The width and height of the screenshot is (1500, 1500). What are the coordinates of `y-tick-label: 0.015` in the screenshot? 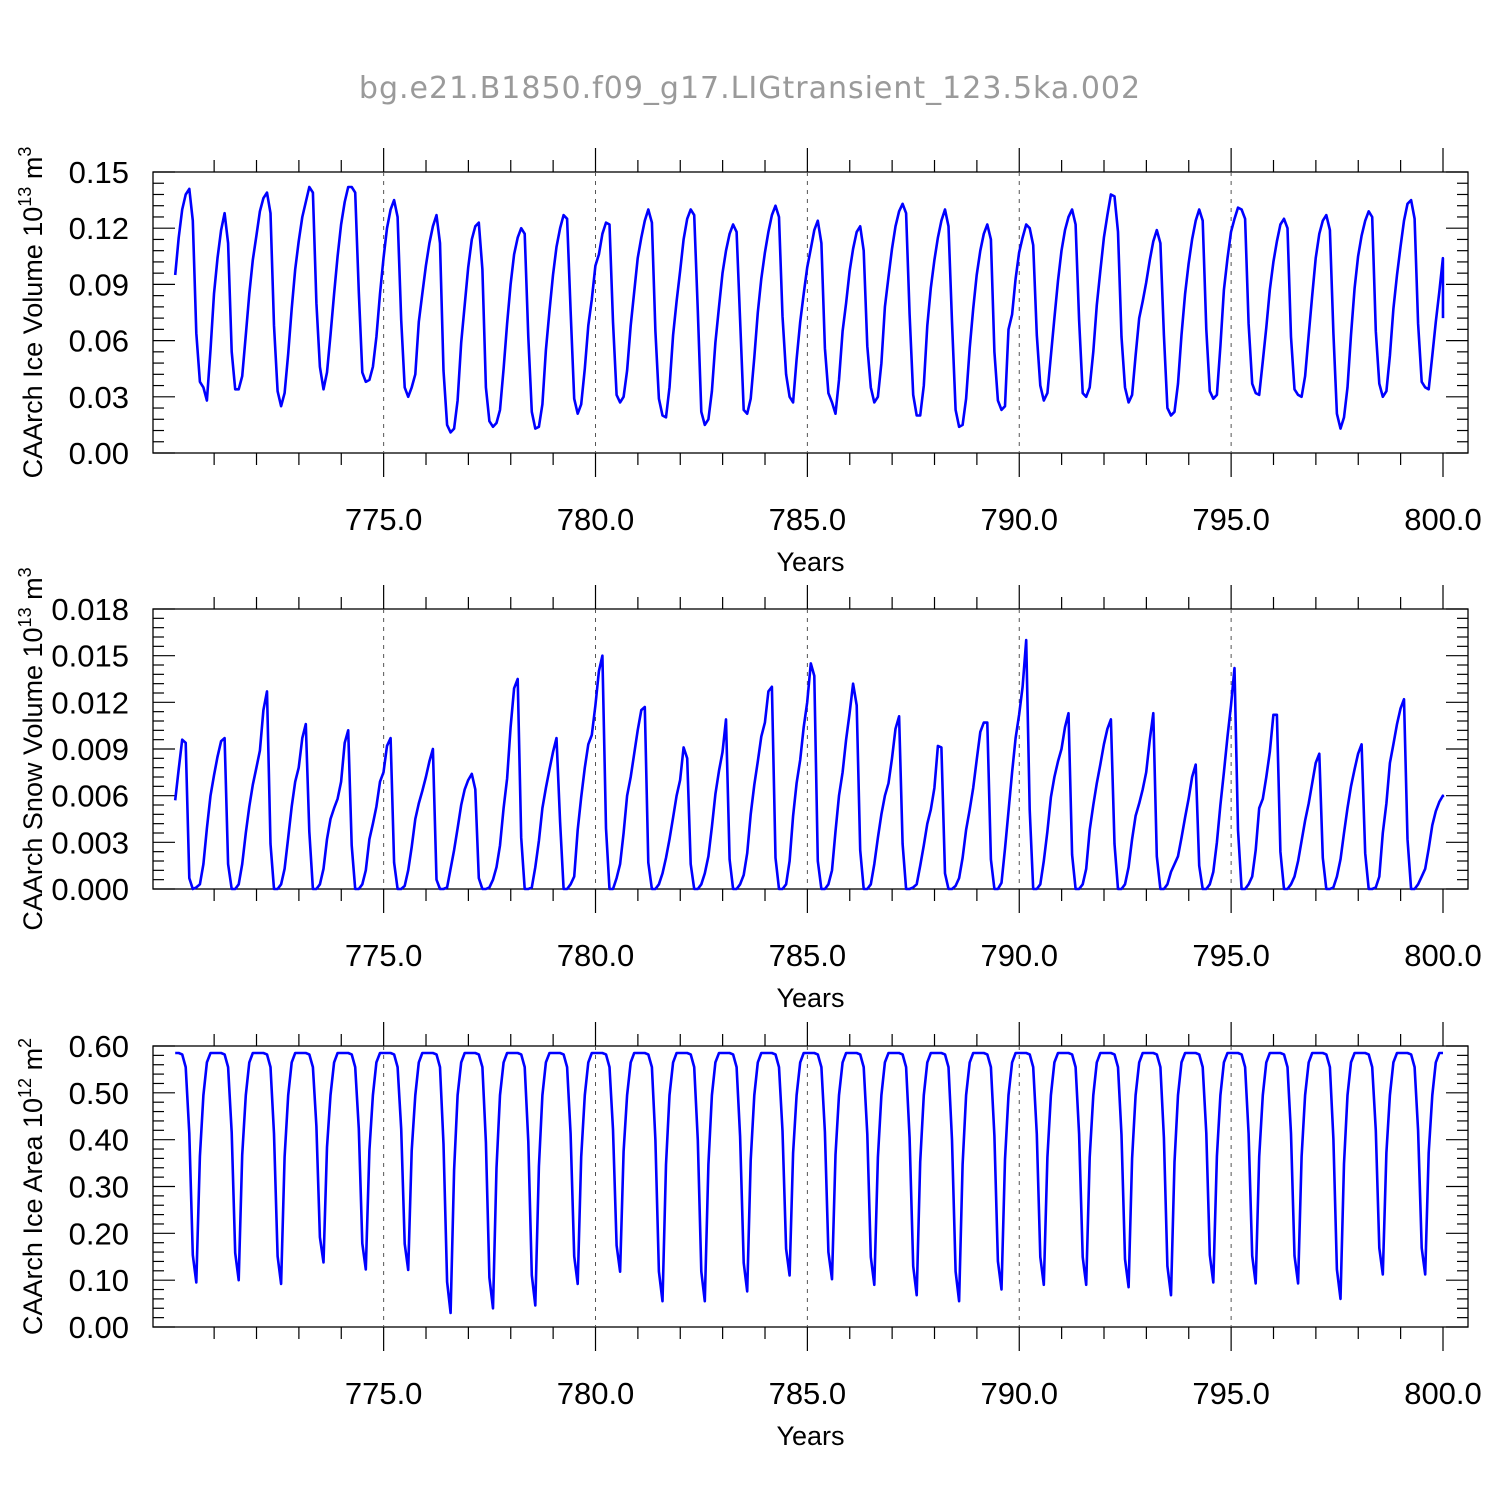 It's located at (90, 656).